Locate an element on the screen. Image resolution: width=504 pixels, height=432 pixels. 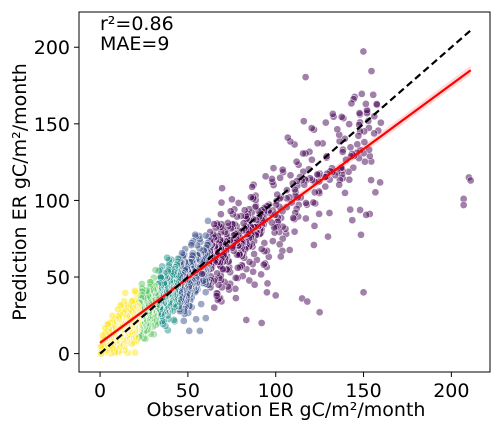
y-tick-label: 0 is located at coordinates (64, 355).